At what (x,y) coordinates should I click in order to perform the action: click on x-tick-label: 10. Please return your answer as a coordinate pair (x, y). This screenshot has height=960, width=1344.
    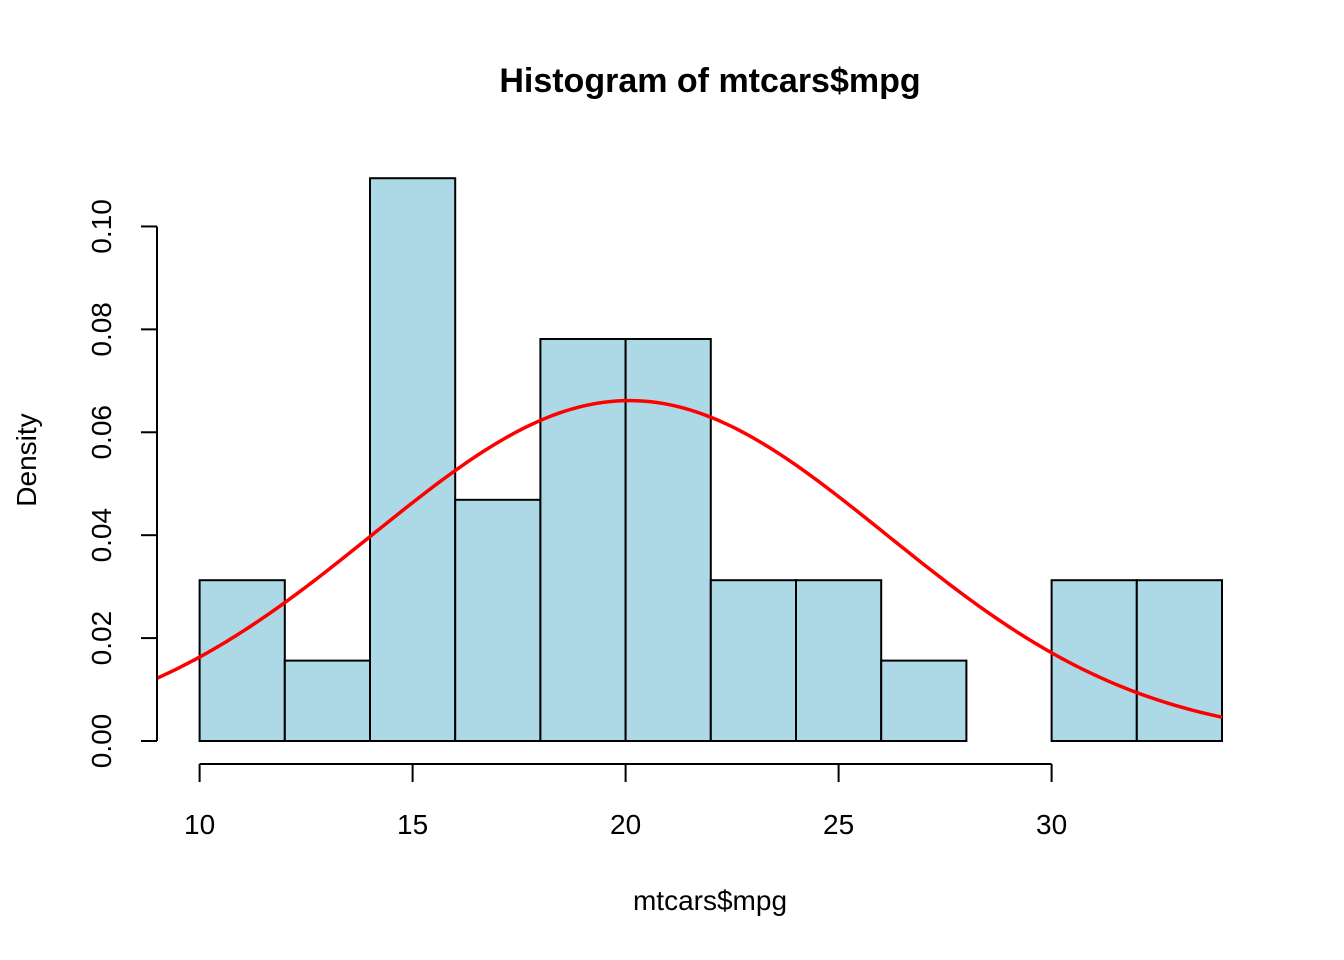
    Looking at the image, I should click on (199, 824).